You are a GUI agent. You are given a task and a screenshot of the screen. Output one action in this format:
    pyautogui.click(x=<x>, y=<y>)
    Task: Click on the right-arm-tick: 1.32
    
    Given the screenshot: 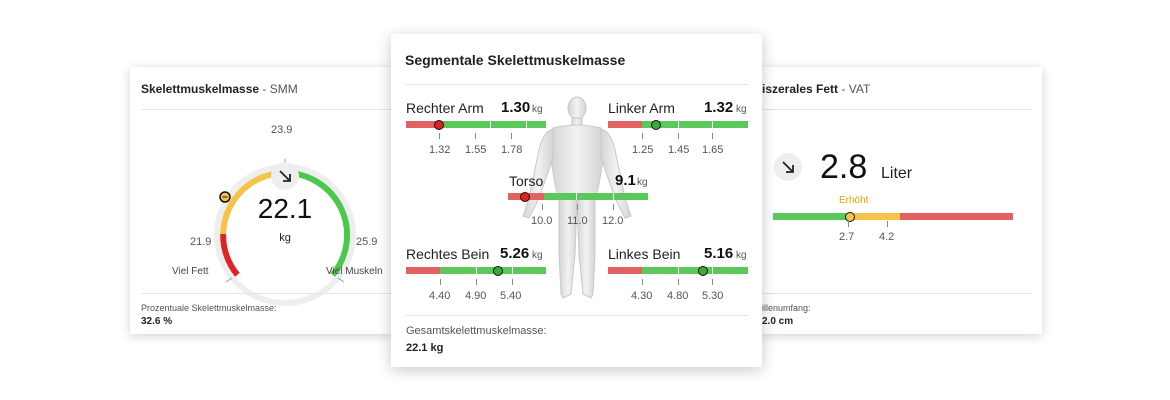 What is the action you would take?
    pyautogui.click(x=440, y=150)
    